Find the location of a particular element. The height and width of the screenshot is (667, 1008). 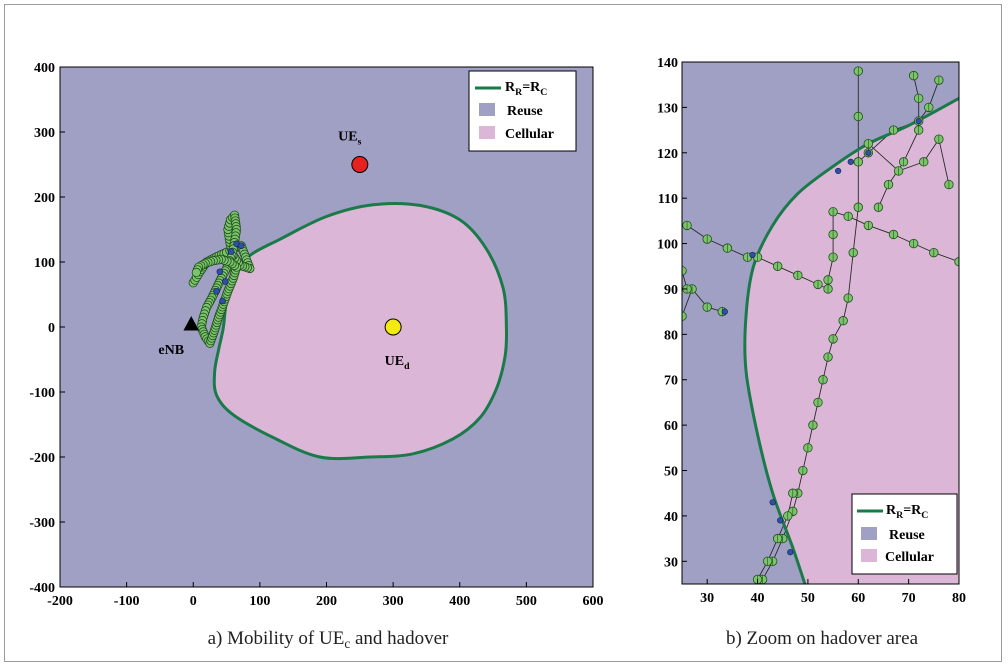

y-tick-label: 50 is located at coordinates (671, 472).